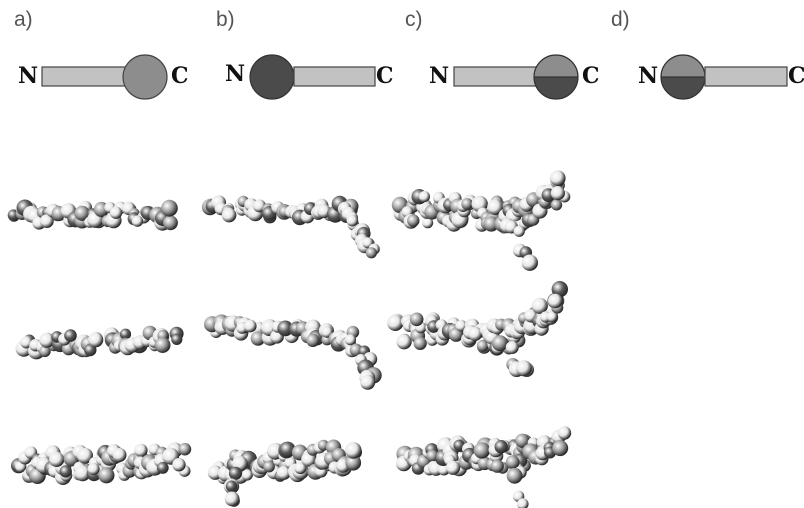 This screenshot has width=804, height=508. I want to click on panel-label-d: d), so click(620, 19).